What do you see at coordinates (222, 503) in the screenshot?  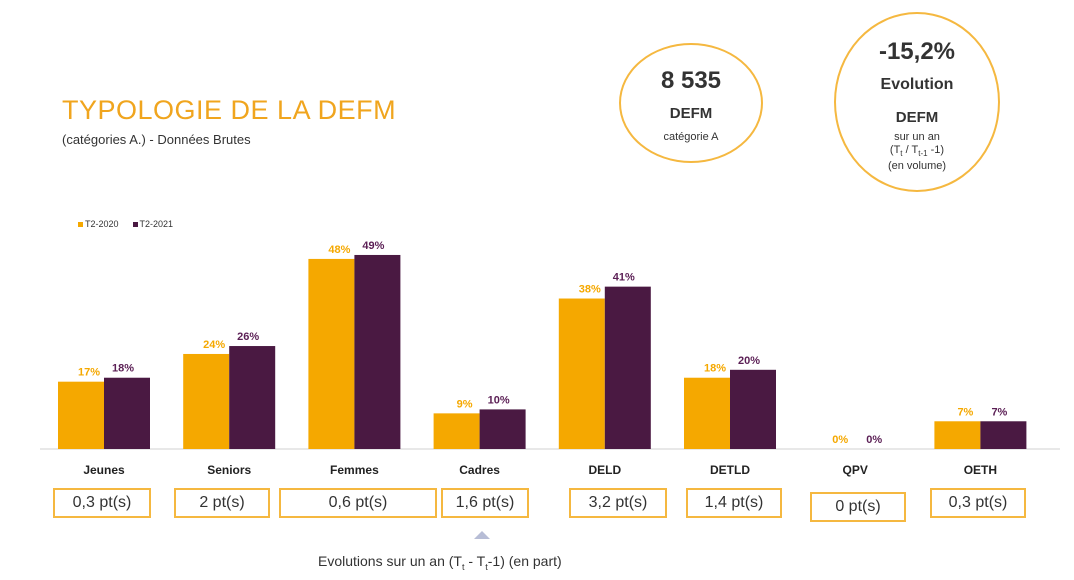 I see `evolution-box-seniors: 2 pt(s)` at bounding box center [222, 503].